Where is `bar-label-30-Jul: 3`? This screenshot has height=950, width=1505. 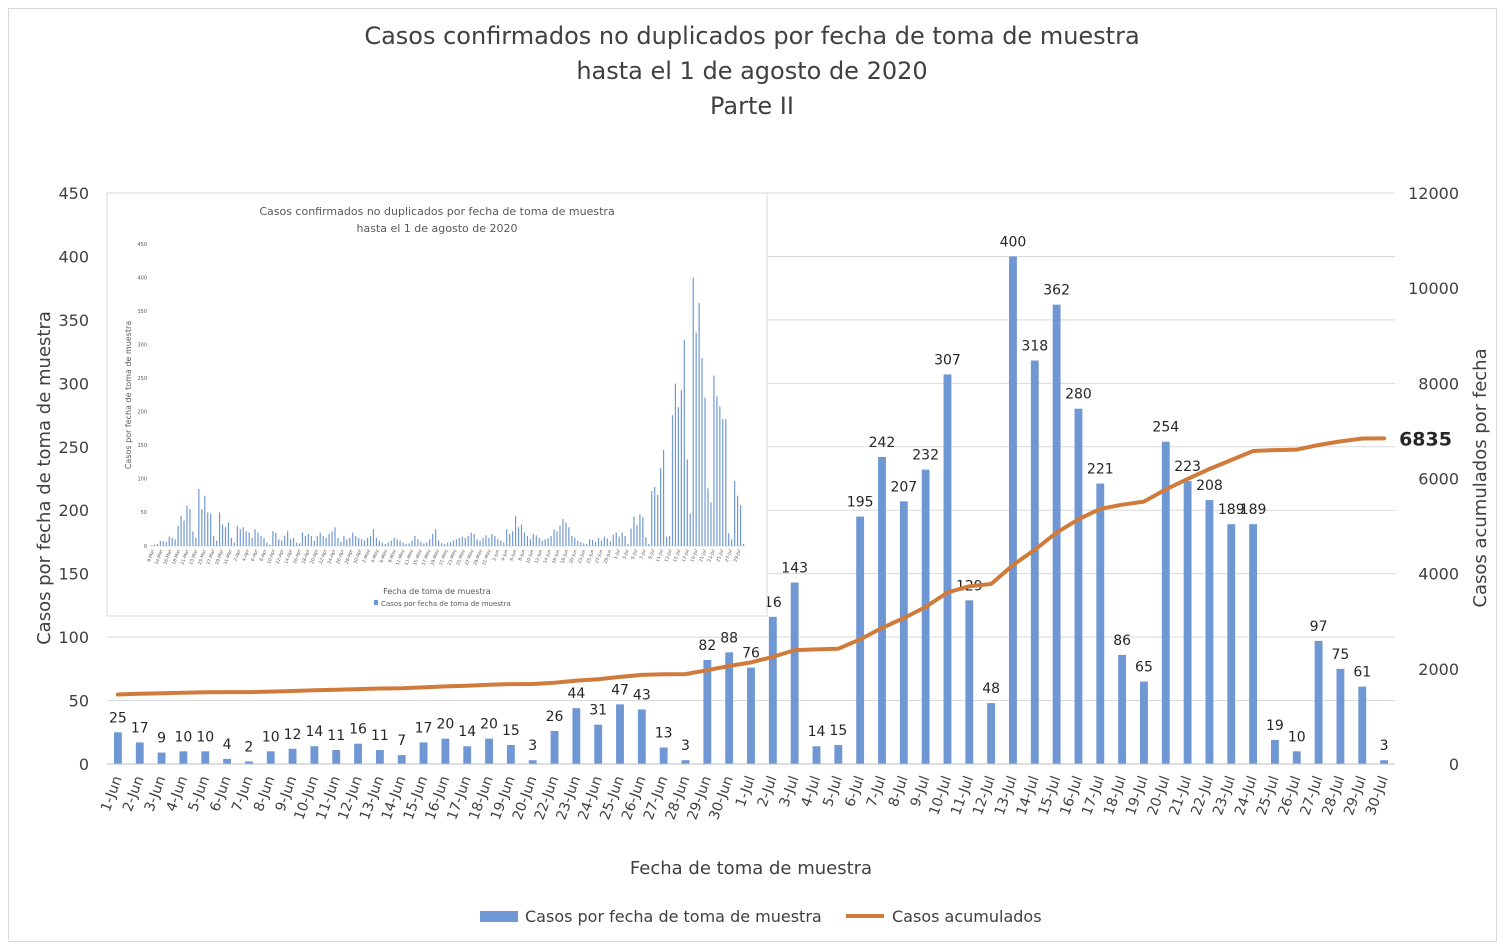
bar-label-30-Jul: 3 is located at coordinates (1384, 746).